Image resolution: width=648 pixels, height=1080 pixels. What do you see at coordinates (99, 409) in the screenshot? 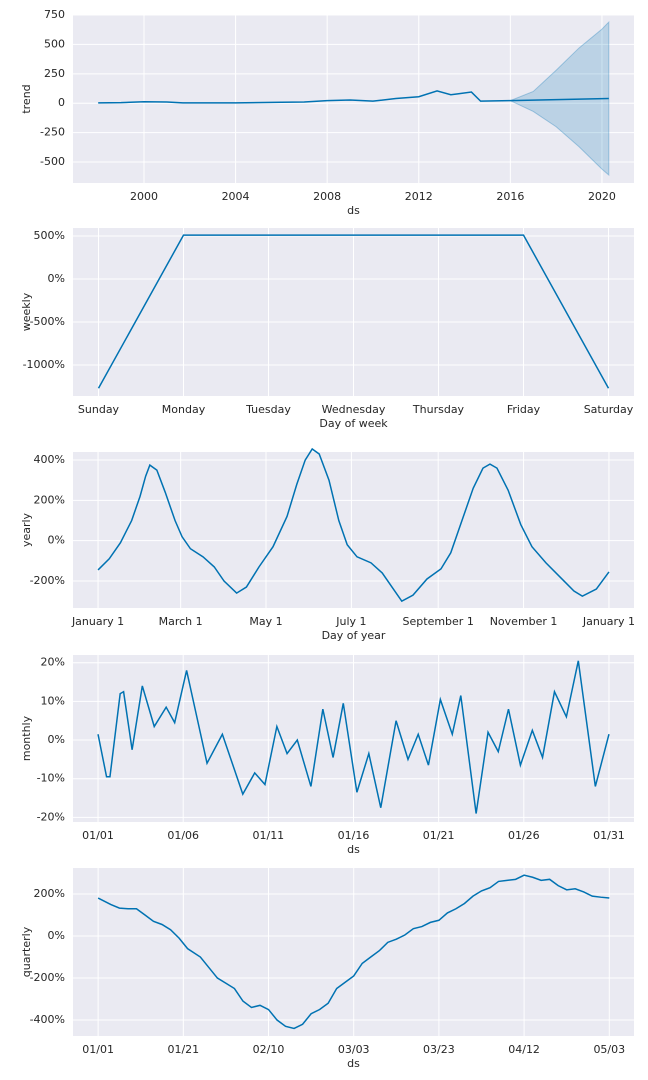
I see `x-tick-label: Sunday` at bounding box center [99, 409].